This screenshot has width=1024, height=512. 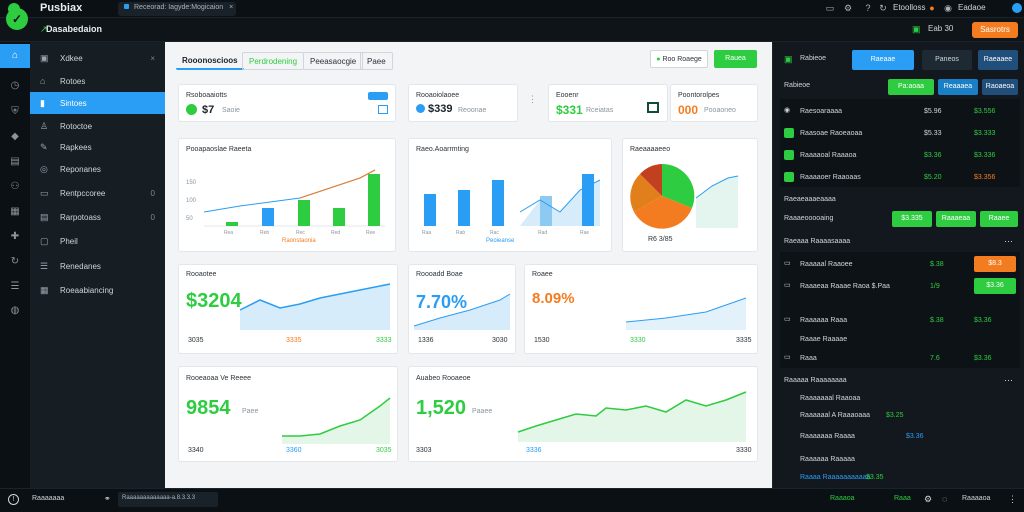 I want to click on kpi-label: Poontorolpes, so click(x=699, y=95).